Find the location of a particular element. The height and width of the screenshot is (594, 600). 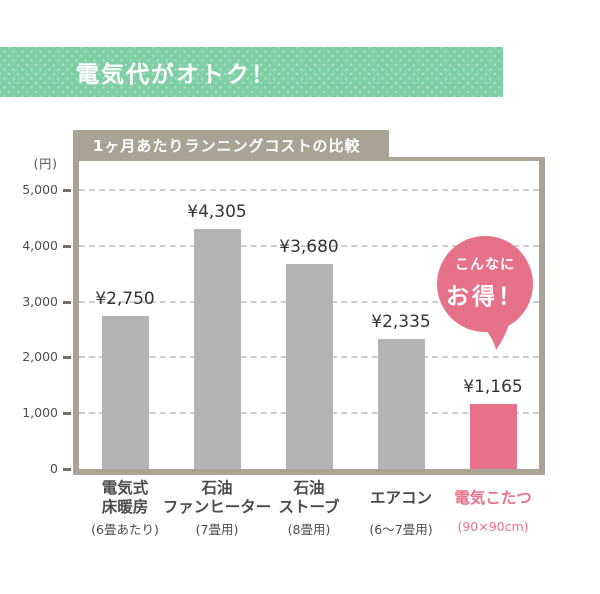

category-label: エアコン (6～7畳用) is located at coordinates (401, 508).